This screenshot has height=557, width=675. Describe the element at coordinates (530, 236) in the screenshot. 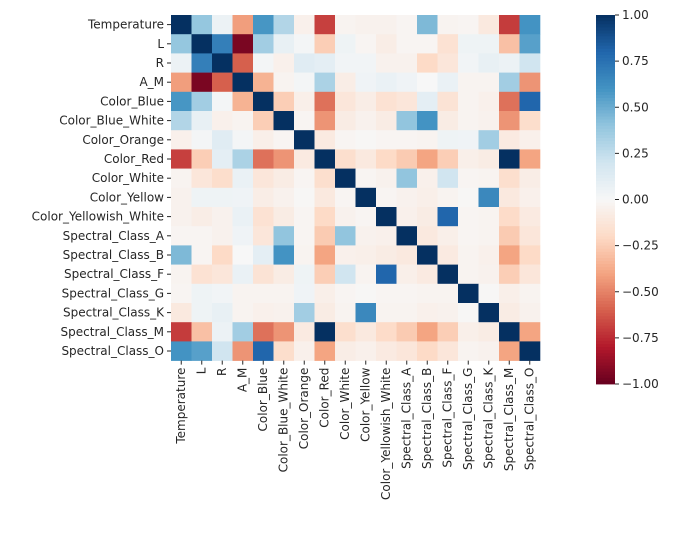

I see `heatmap-cell-spectral-class-a-spectral-class-o` at that location.